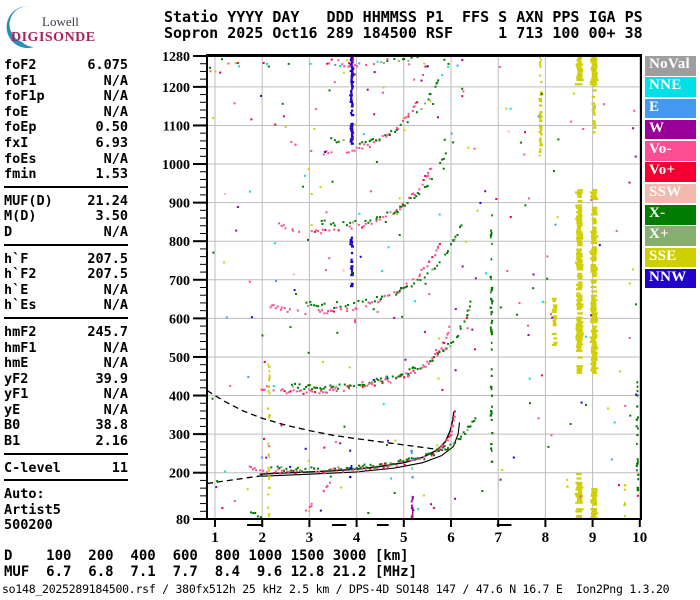  I want to click on param-key: M(D), so click(20, 216).